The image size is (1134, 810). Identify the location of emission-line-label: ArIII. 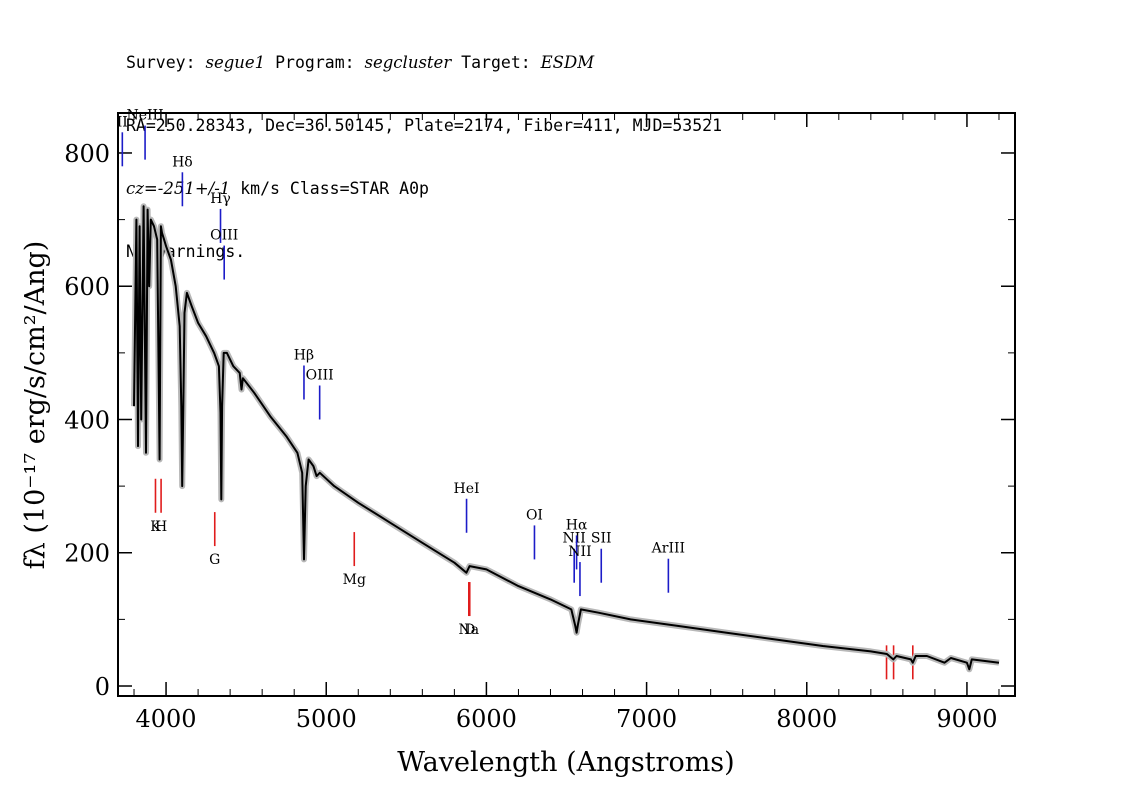
(668, 549).